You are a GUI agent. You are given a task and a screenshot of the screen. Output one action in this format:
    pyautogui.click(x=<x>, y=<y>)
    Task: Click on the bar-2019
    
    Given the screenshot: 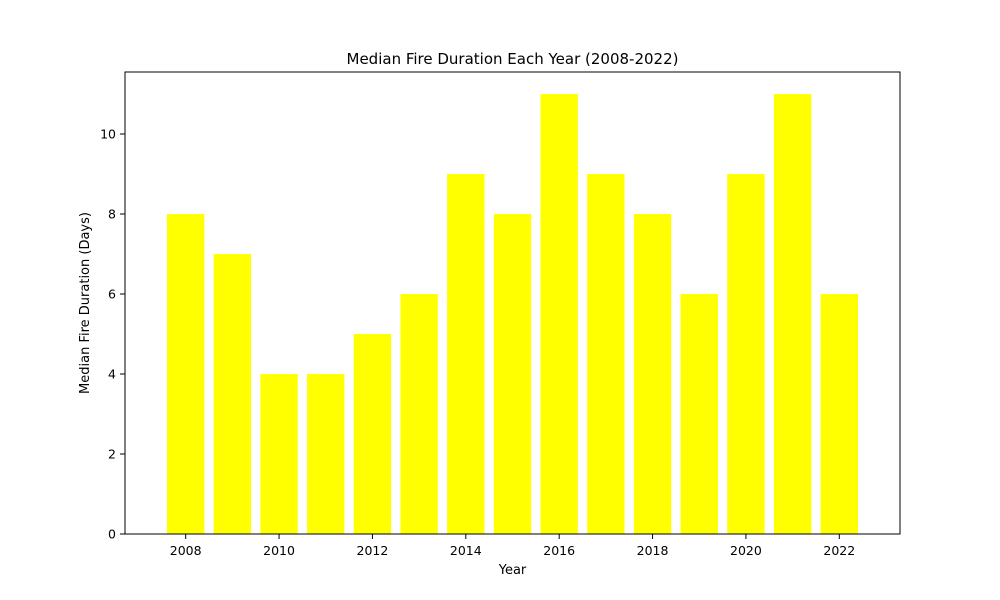 What is the action you would take?
    pyautogui.click(x=699, y=414)
    